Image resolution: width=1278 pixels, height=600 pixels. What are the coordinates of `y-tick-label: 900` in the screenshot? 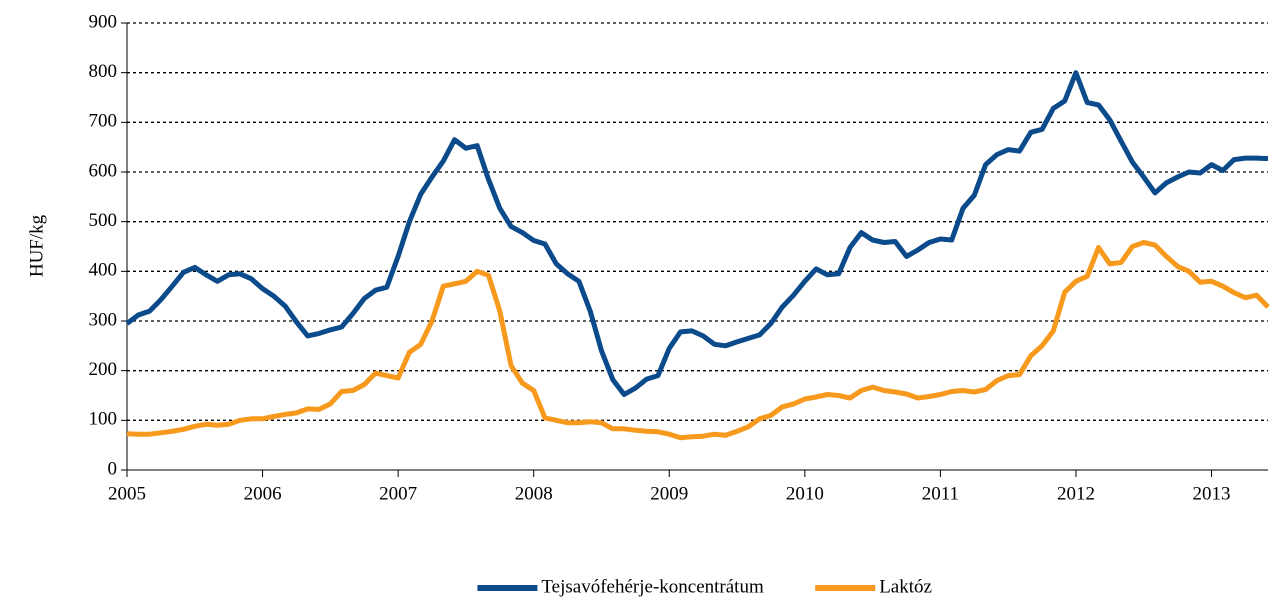 It's located at (103, 21).